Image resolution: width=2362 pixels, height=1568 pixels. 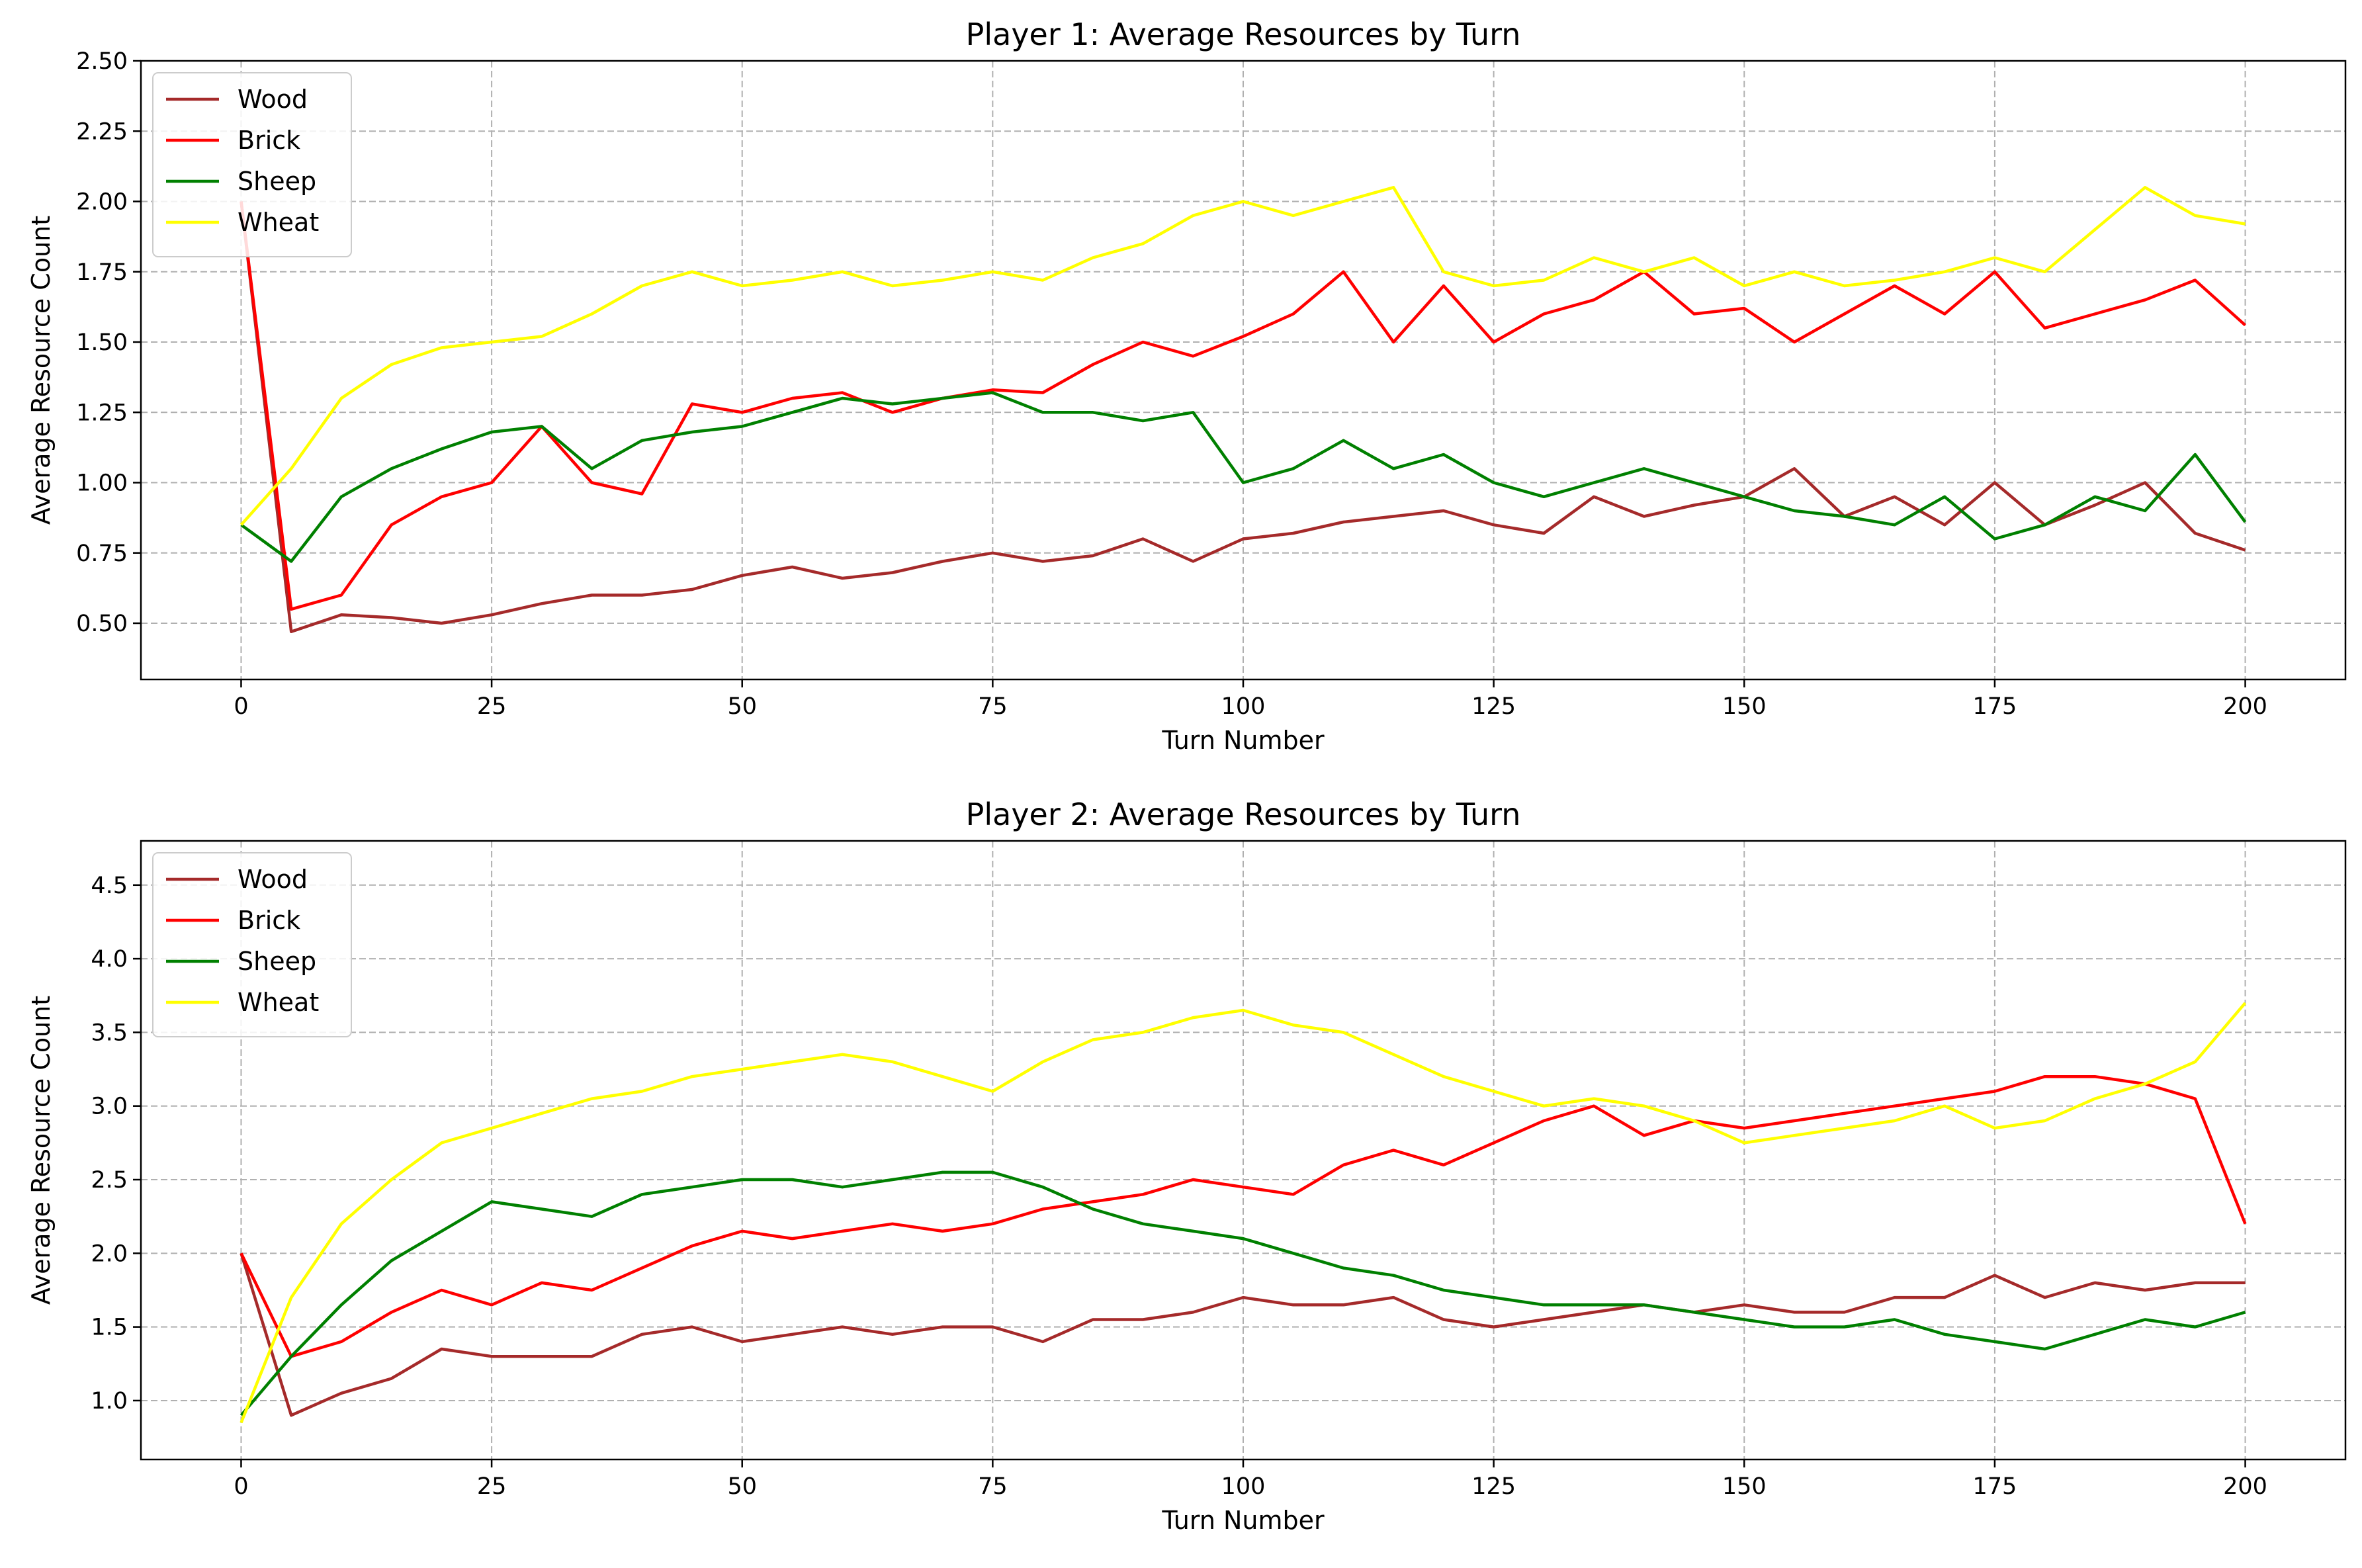 What do you see at coordinates (1243, 815) in the screenshot?
I see `chart-title: Player 2: Average Resources by Turn` at bounding box center [1243, 815].